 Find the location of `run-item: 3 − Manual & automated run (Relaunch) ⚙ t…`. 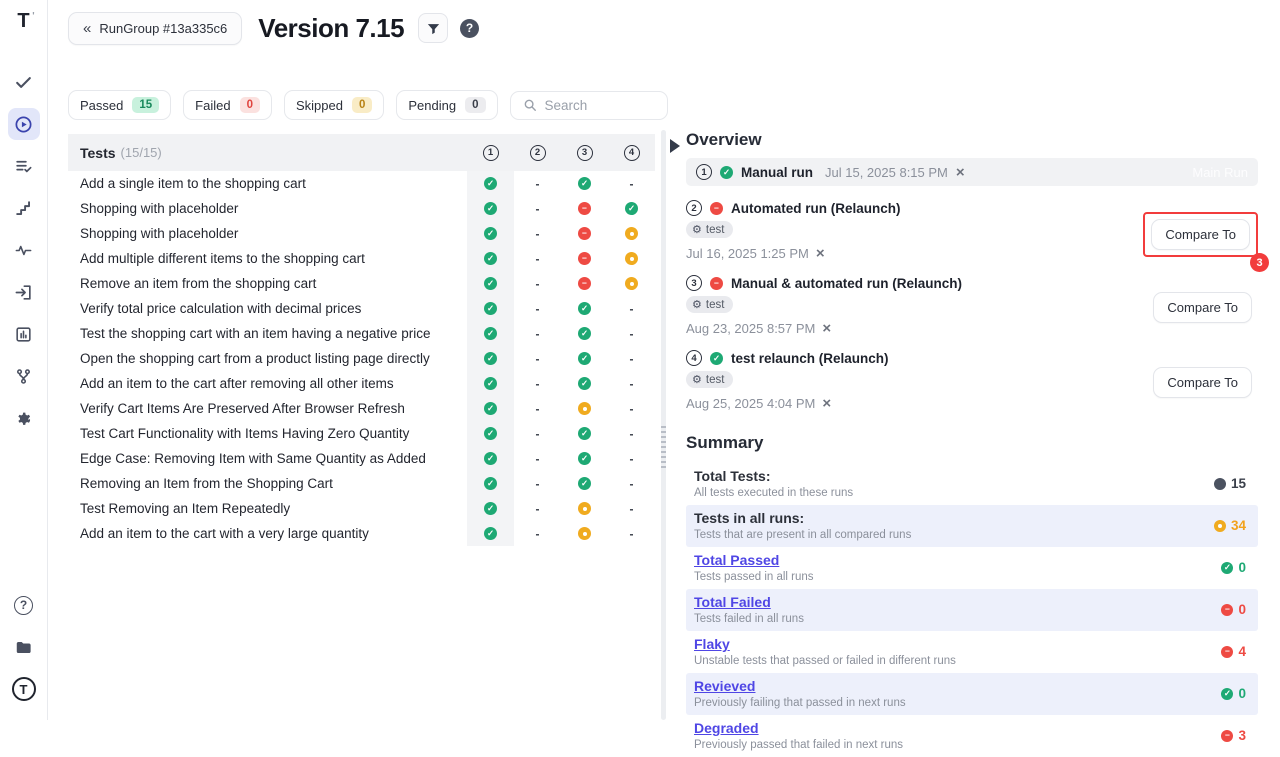

run-item: 3 − Manual & automated run (Relaunch) ⚙ t… is located at coordinates (972, 305).